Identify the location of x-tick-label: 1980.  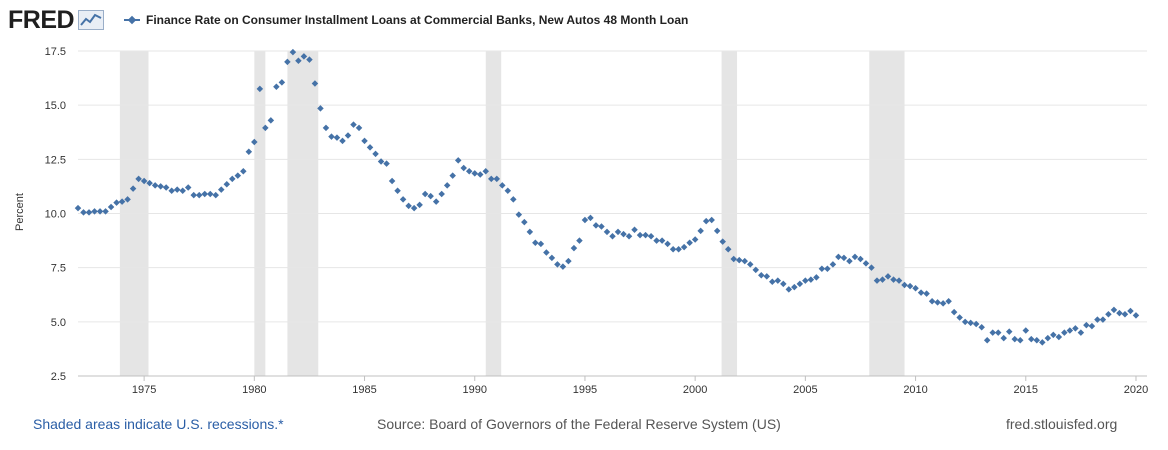
(254, 390).